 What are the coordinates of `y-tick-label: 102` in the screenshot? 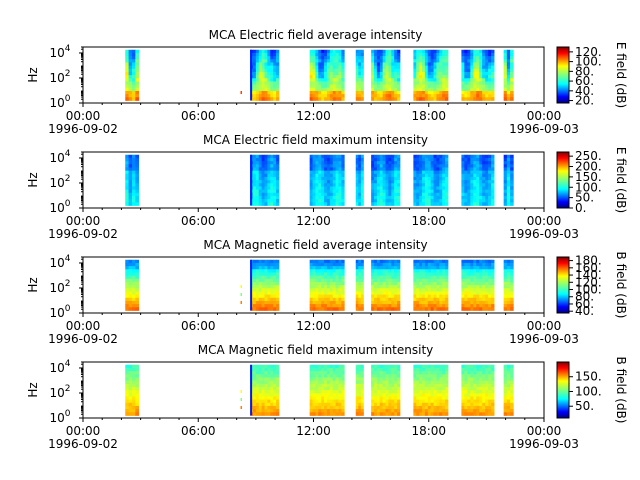 It's located at (59, 77).